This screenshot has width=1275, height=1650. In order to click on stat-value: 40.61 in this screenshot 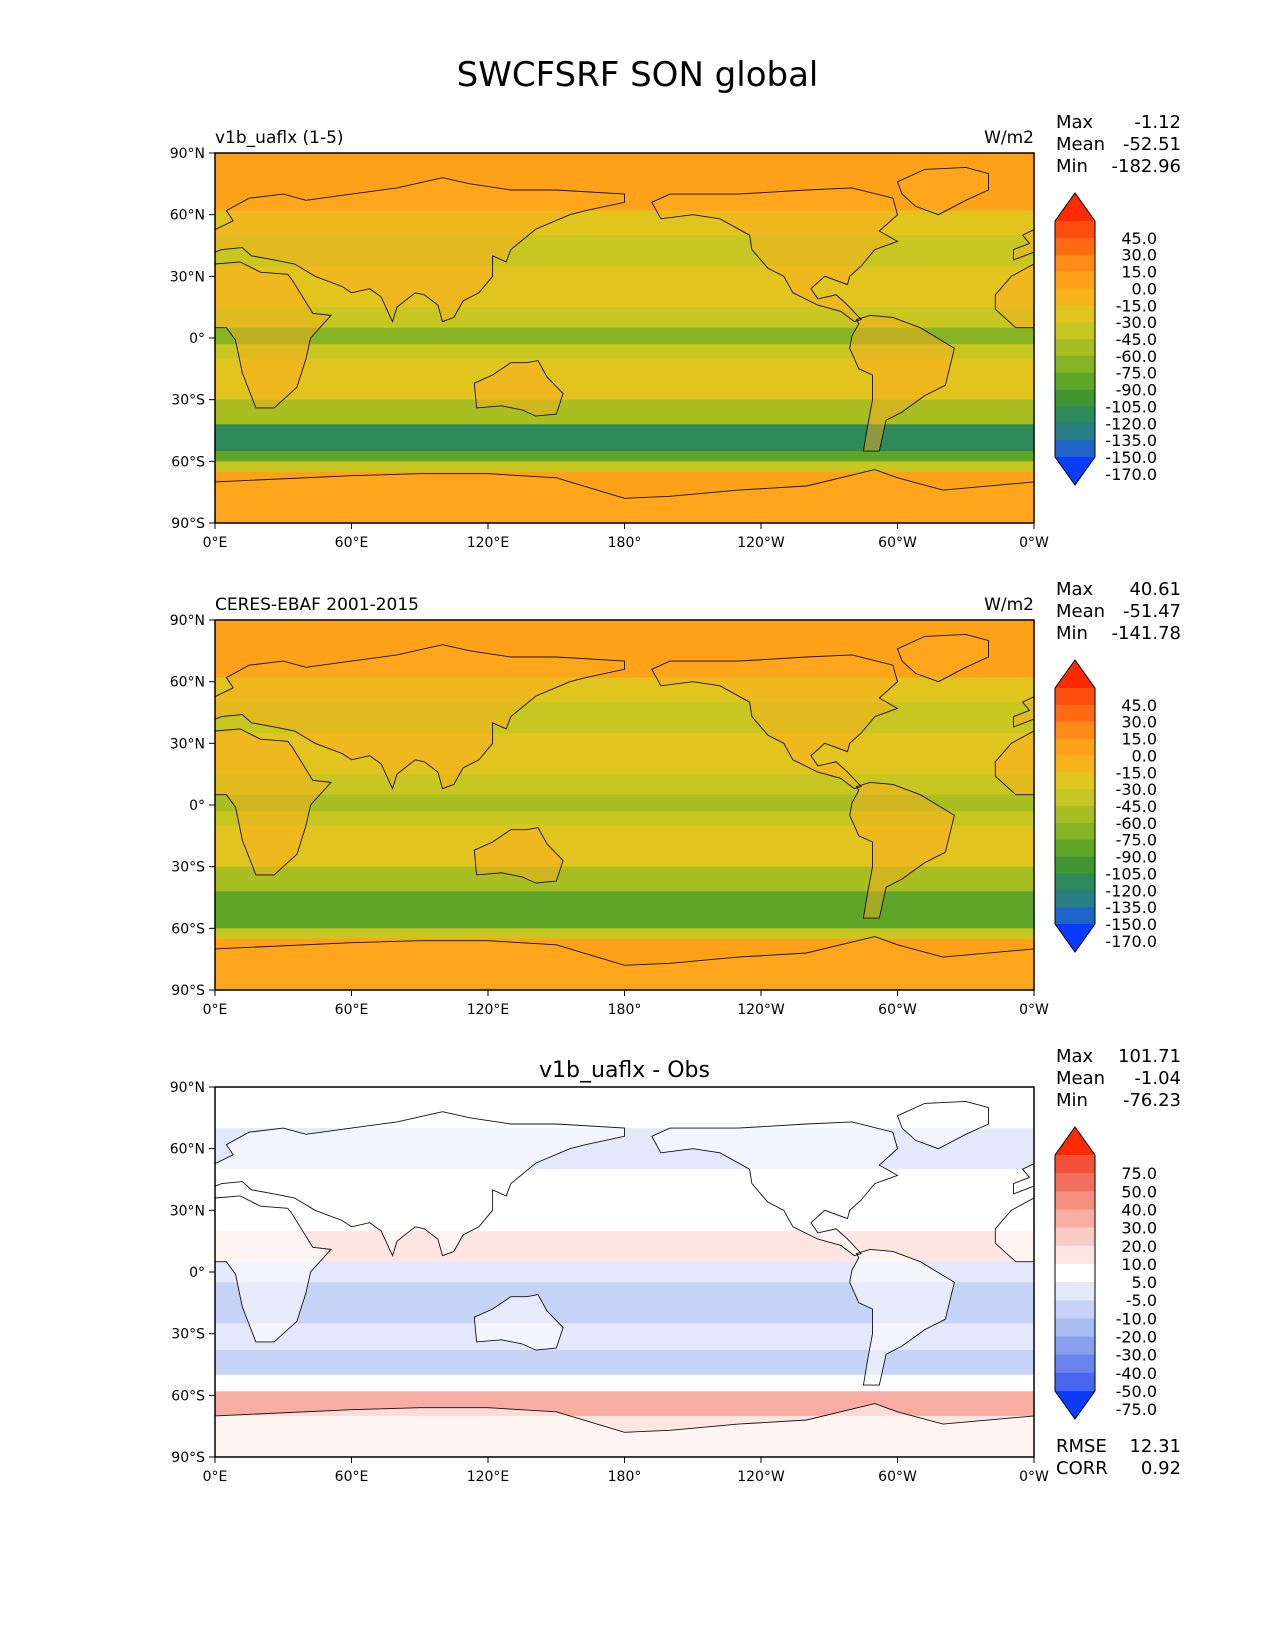, I will do `click(1155, 589)`.